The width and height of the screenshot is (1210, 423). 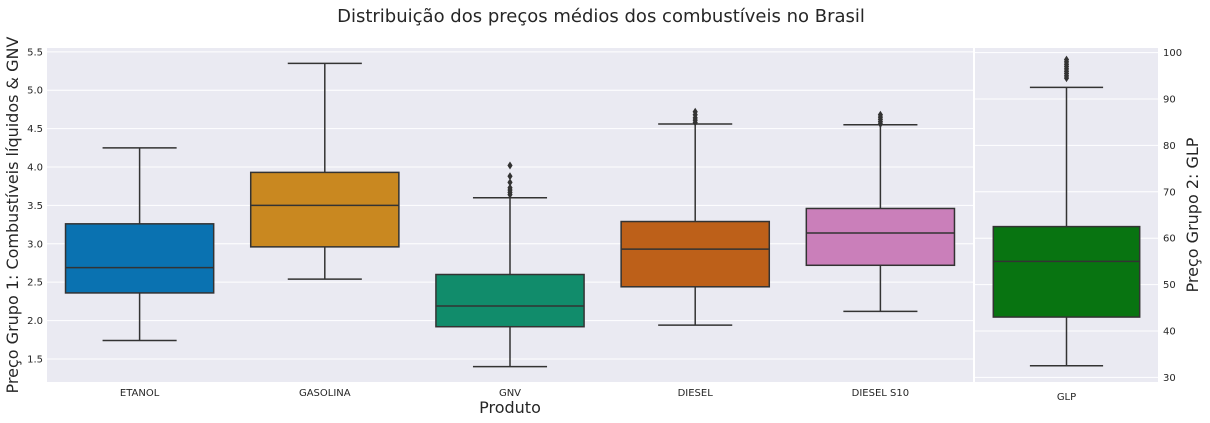 What do you see at coordinates (35, 321) in the screenshot?
I see `y-tick-label: 2.0` at bounding box center [35, 321].